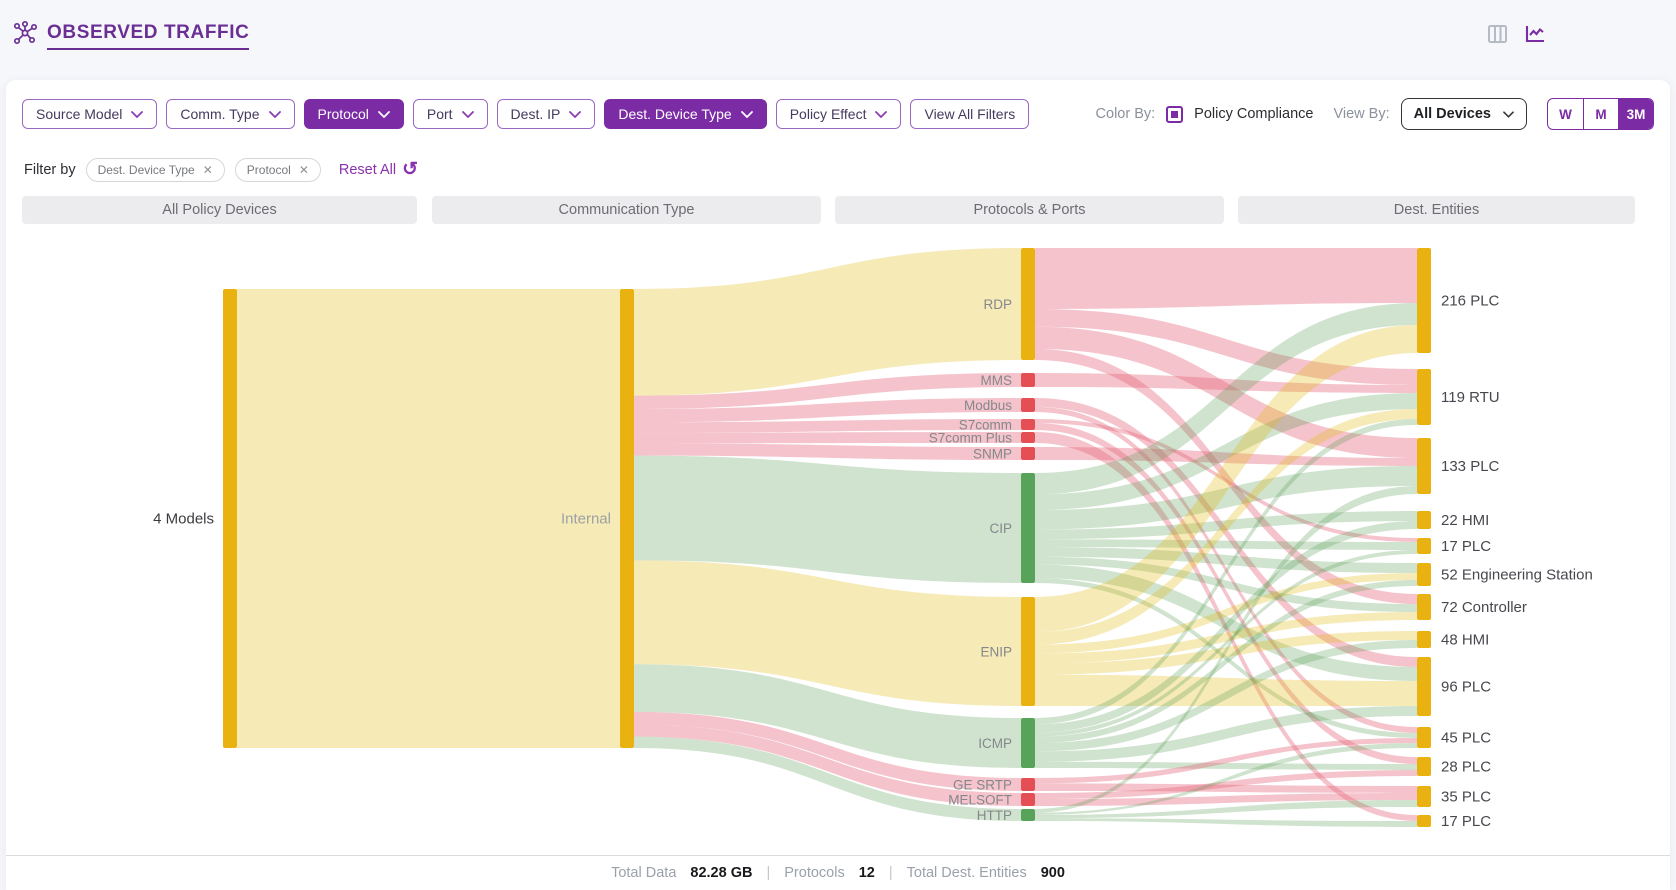  I want to click on total-dest-entities-label: Total Dest. Entities, so click(966, 873).